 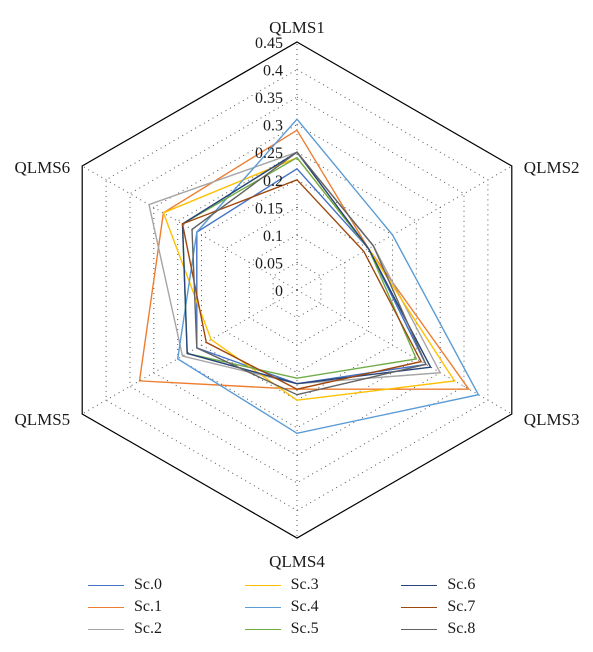 What do you see at coordinates (304, 584) in the screenshot?
I see `legend-label: Sc.3` at bounding box center [304, 584].